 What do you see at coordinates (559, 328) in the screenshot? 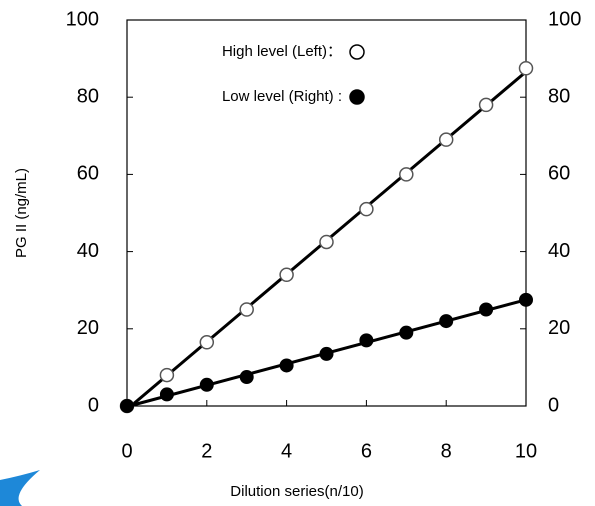
I see `y2-tick-label: 20` at bounding box center [559, 328].